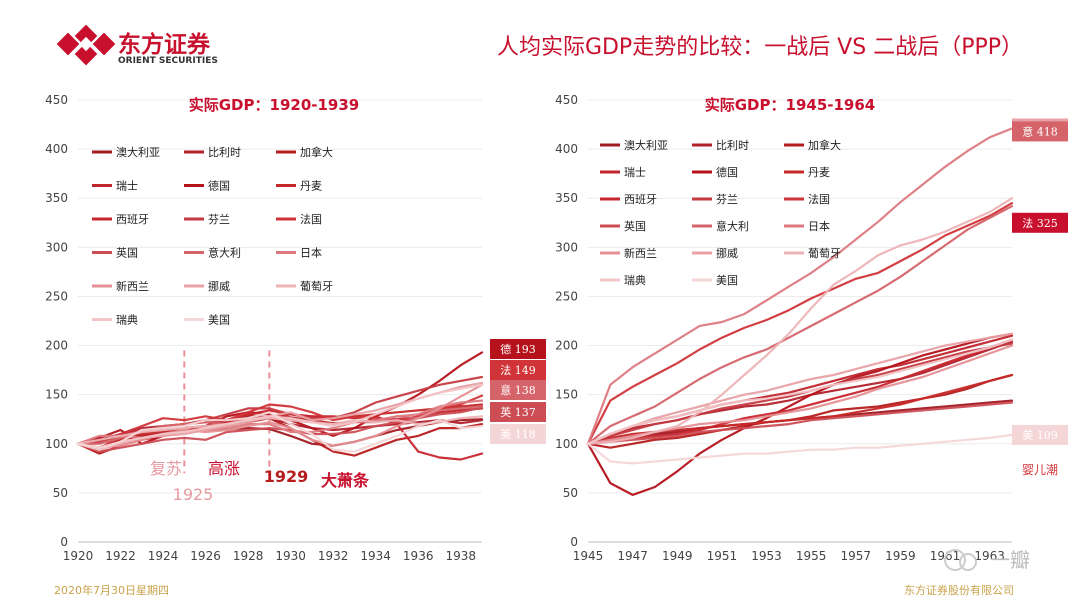 The width and height of the screenshot is (1080, 612). What do you see at coordinates (518, 412) in the screenshot?
I see `end-label-text: 英 137` at bounding box center [518, 412].